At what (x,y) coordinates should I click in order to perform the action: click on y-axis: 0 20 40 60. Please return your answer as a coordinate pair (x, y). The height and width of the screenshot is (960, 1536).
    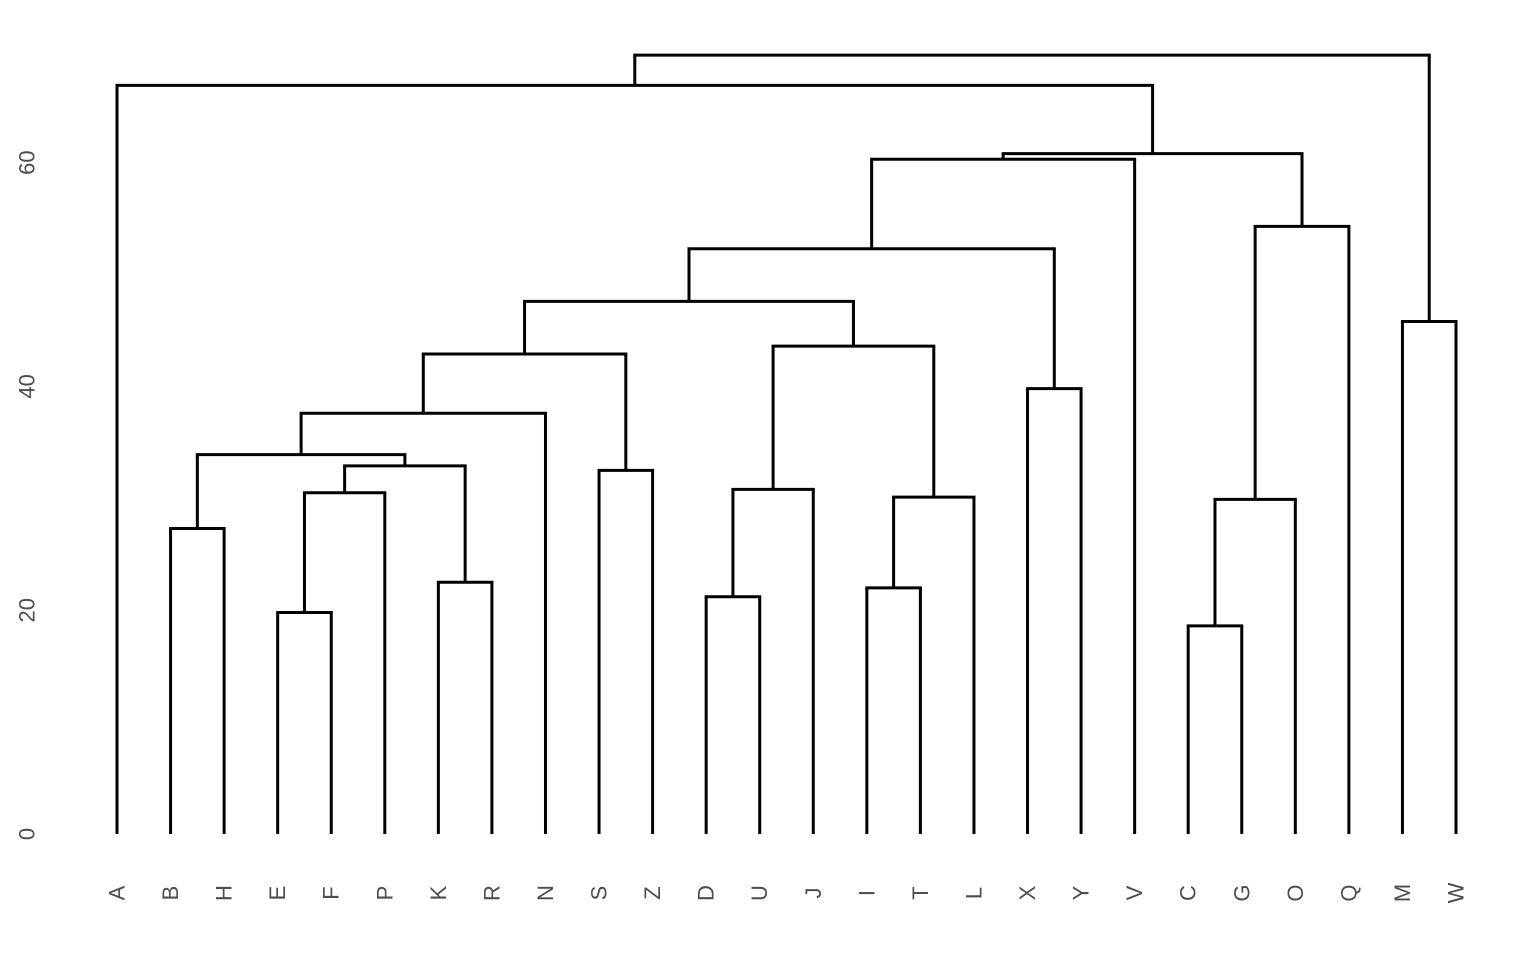
    Looking at the image, I should click on (27, 495).